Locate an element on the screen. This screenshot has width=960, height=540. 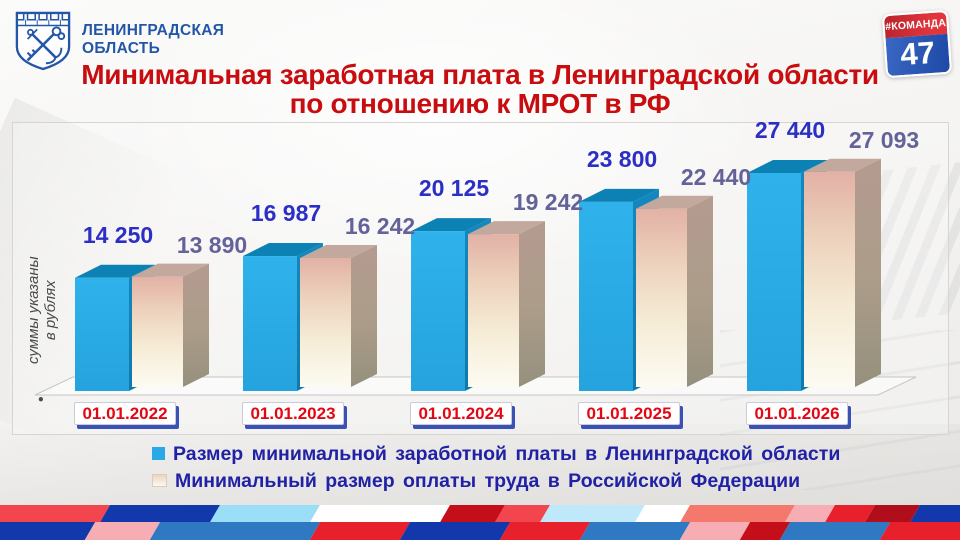
coat-of-arms-icon is located at coordinates (43, 41).